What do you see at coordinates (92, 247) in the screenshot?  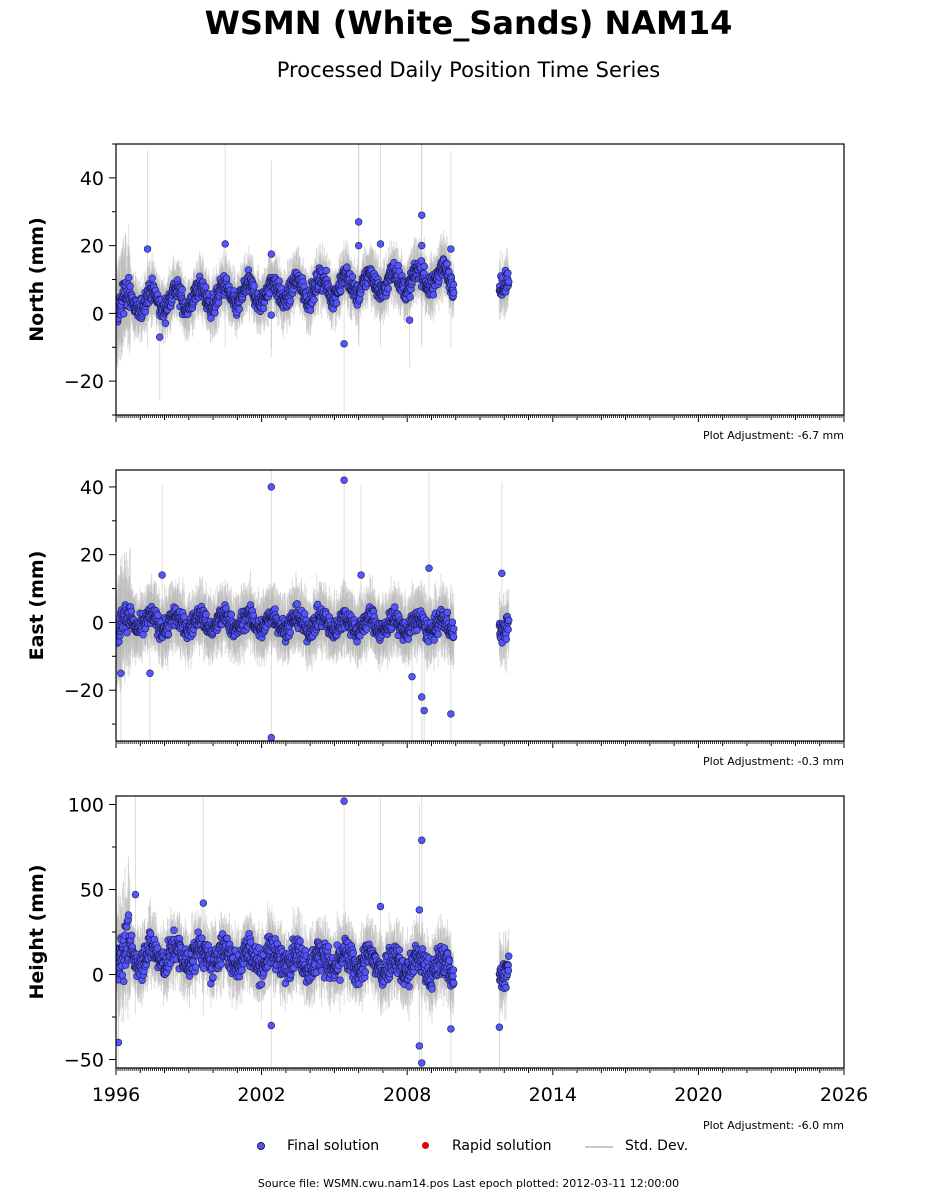 I see `north-y-tick-label: 20` at bounding box center [92, 247].